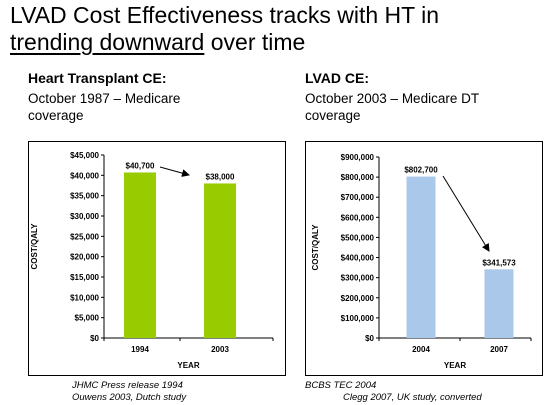 This screenshot has height=405, width=553. I want to click on y-tick-label: $100,000, so click(358, 318).